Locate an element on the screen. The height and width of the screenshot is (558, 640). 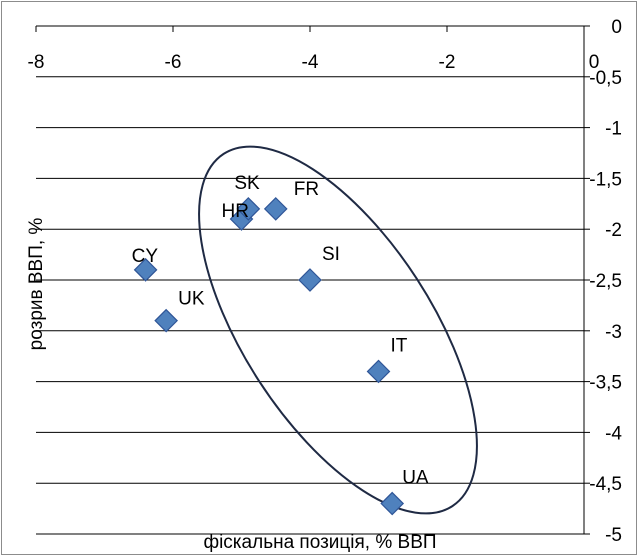
y-tick-label: -4,5 is located at coordinates (605, 484).